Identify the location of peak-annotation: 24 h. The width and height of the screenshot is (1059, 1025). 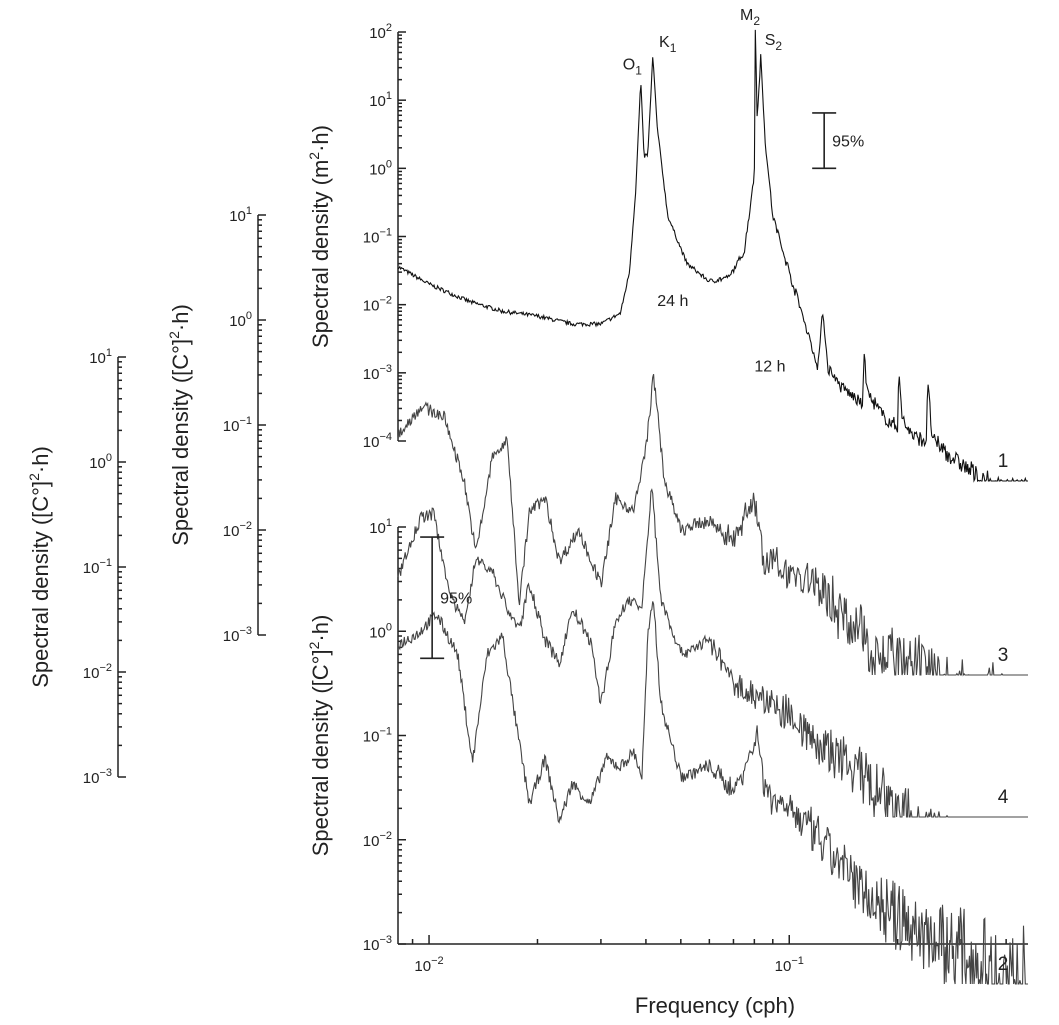
(672, 301).